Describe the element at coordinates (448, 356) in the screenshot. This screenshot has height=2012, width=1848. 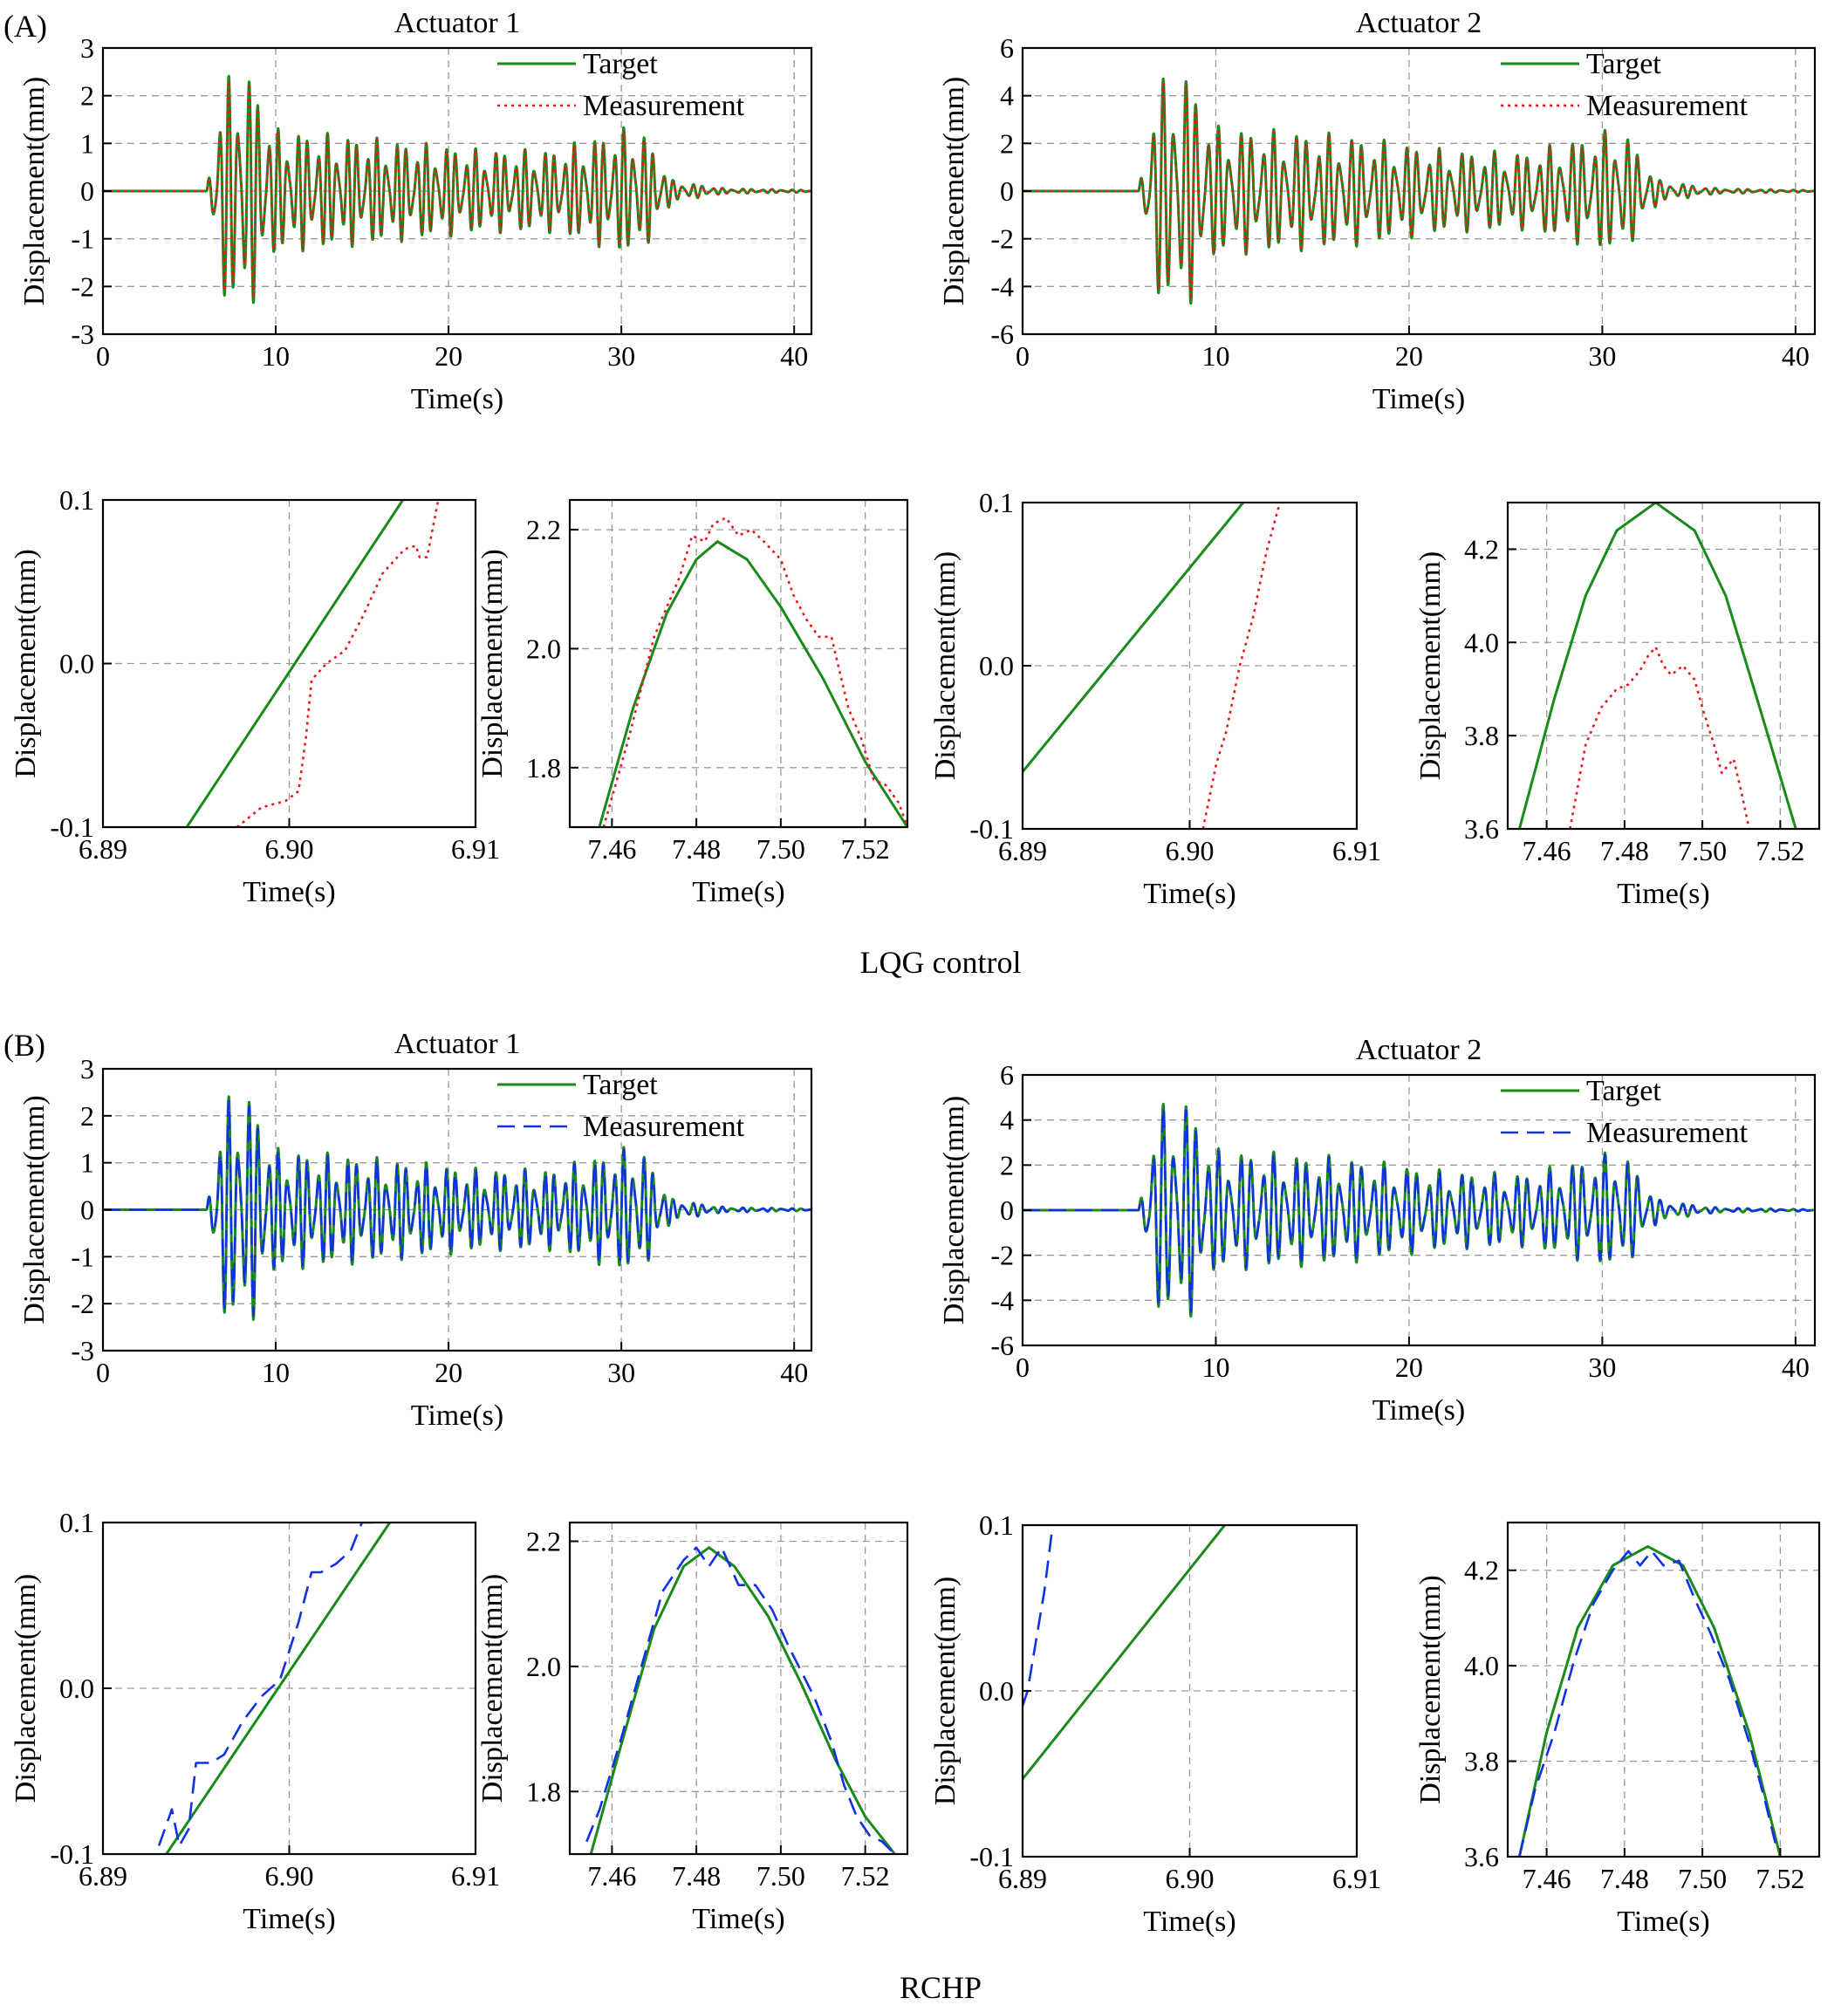
I see `x-tick-label: 20` at that location.